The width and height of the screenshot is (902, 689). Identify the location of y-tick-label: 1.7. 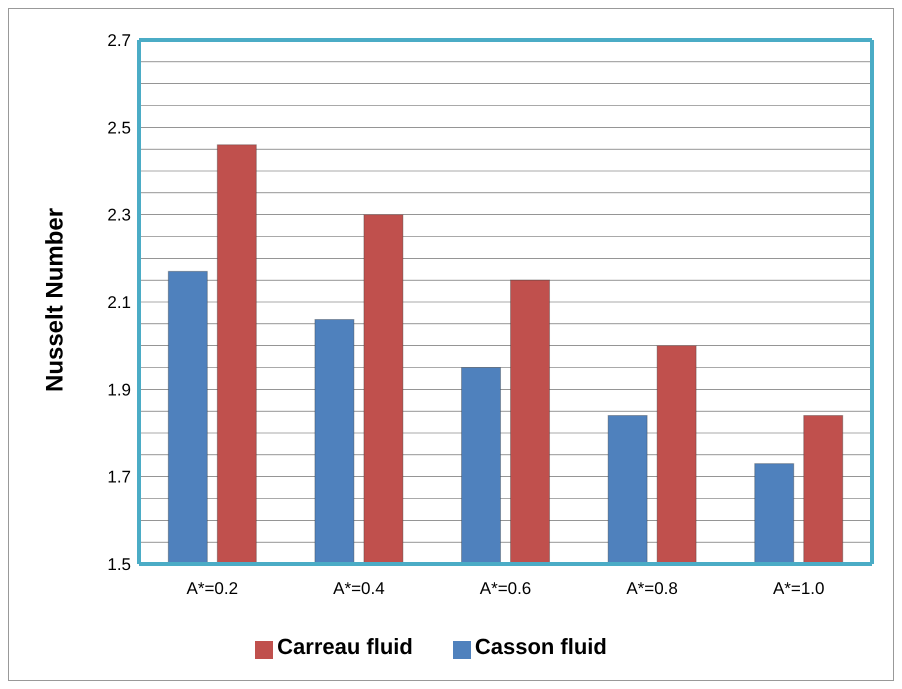
(119, 477).